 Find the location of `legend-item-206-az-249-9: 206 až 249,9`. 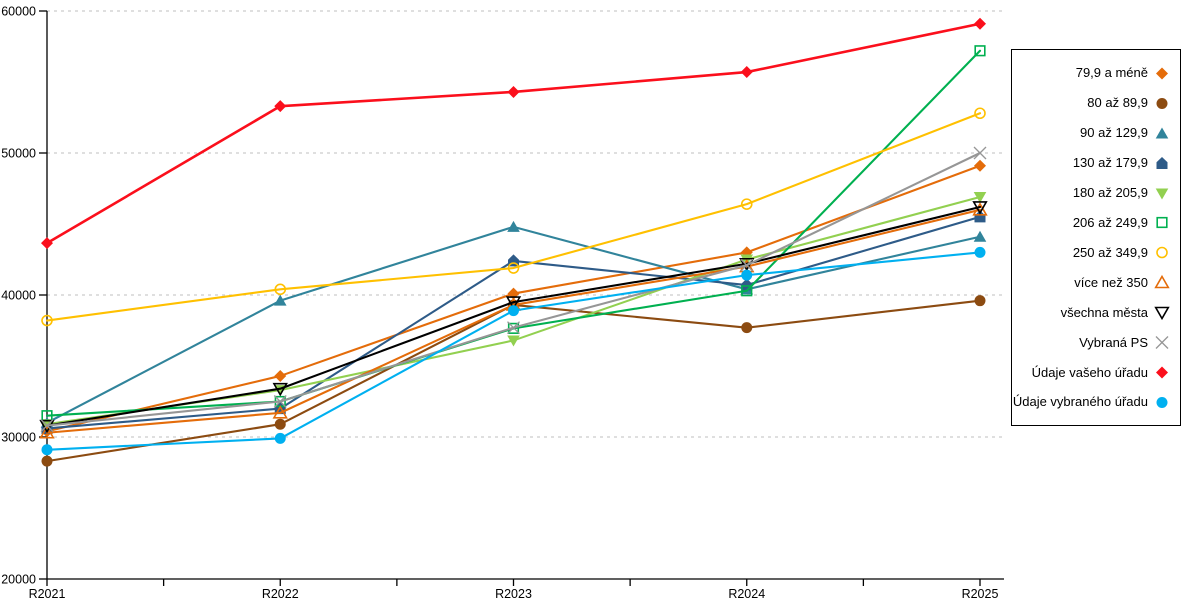

legend-item-206-az-249-9: 206 až 249,9 is located at coordinates (1094, 222).